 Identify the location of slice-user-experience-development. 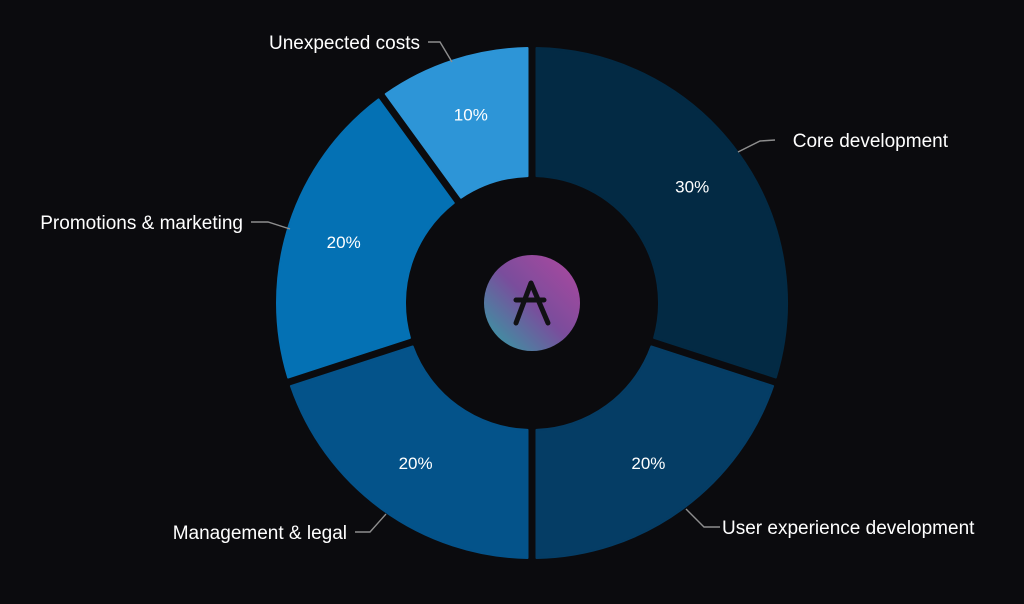
(655, 452).